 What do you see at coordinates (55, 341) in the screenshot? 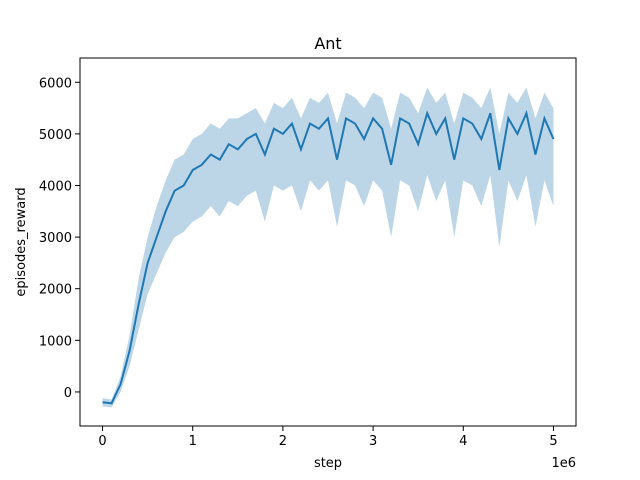
I see `y-tick-label: 1000` at bounding box center [55, 341].